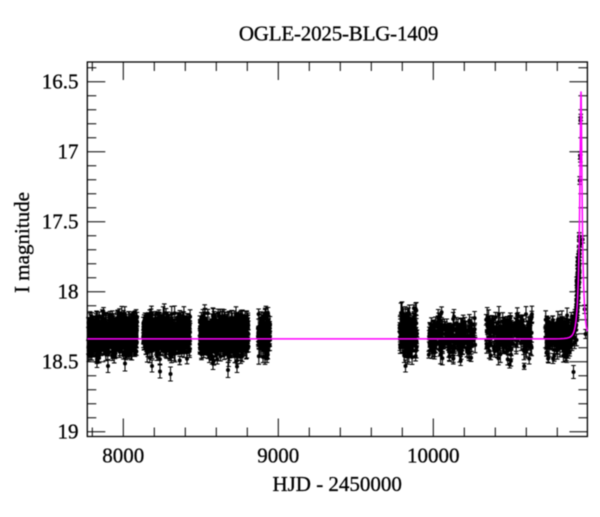 Image resolution: width=600 pixels, height=517 pixels. Describe the element at coordinates (68, 152) in the screenshot. I see `svg-text: 17` at that location.